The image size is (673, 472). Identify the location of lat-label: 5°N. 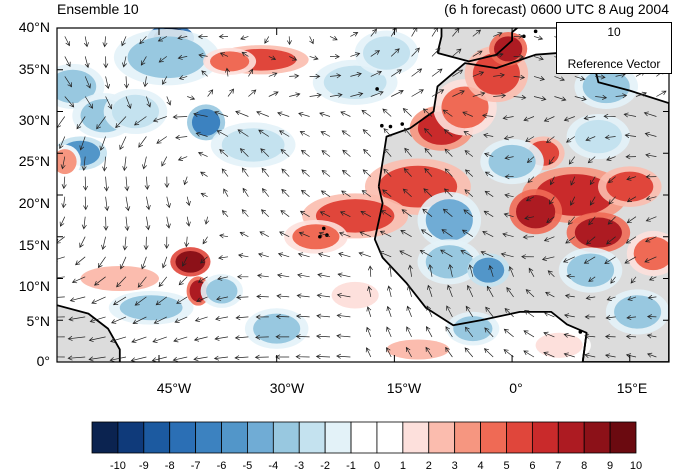
(38, 321).